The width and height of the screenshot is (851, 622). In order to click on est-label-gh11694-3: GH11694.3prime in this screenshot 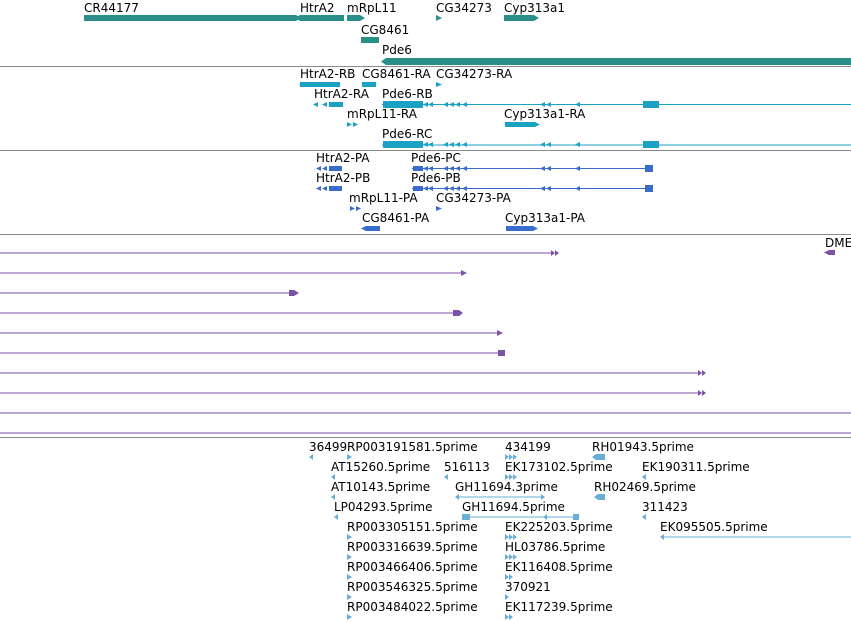, I will do `click(506, 487)`.